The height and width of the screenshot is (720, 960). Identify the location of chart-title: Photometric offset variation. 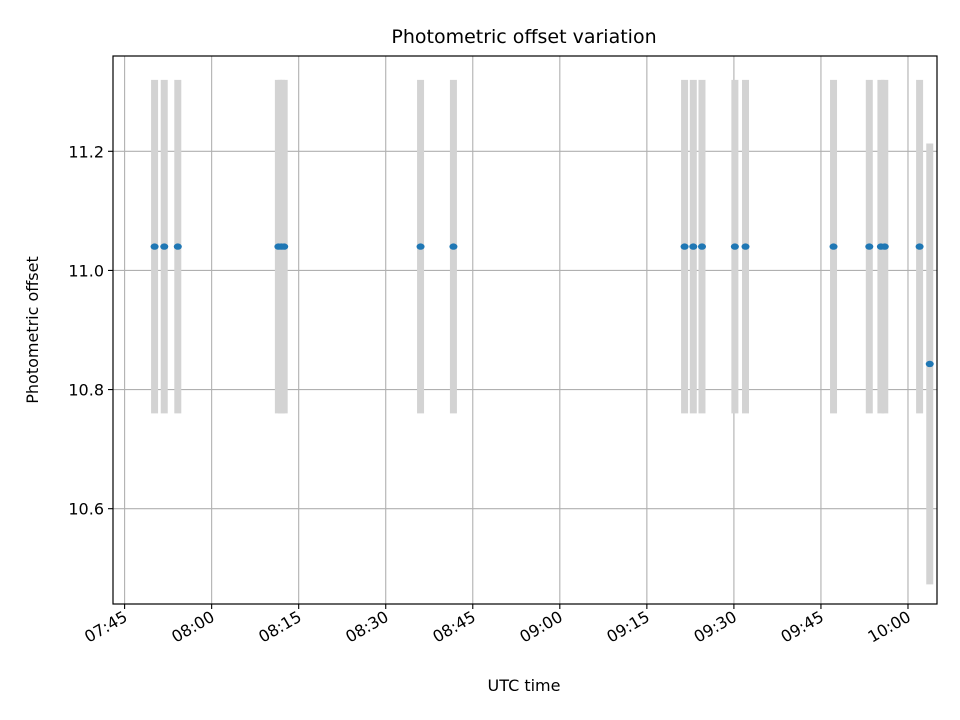
(523, 37).